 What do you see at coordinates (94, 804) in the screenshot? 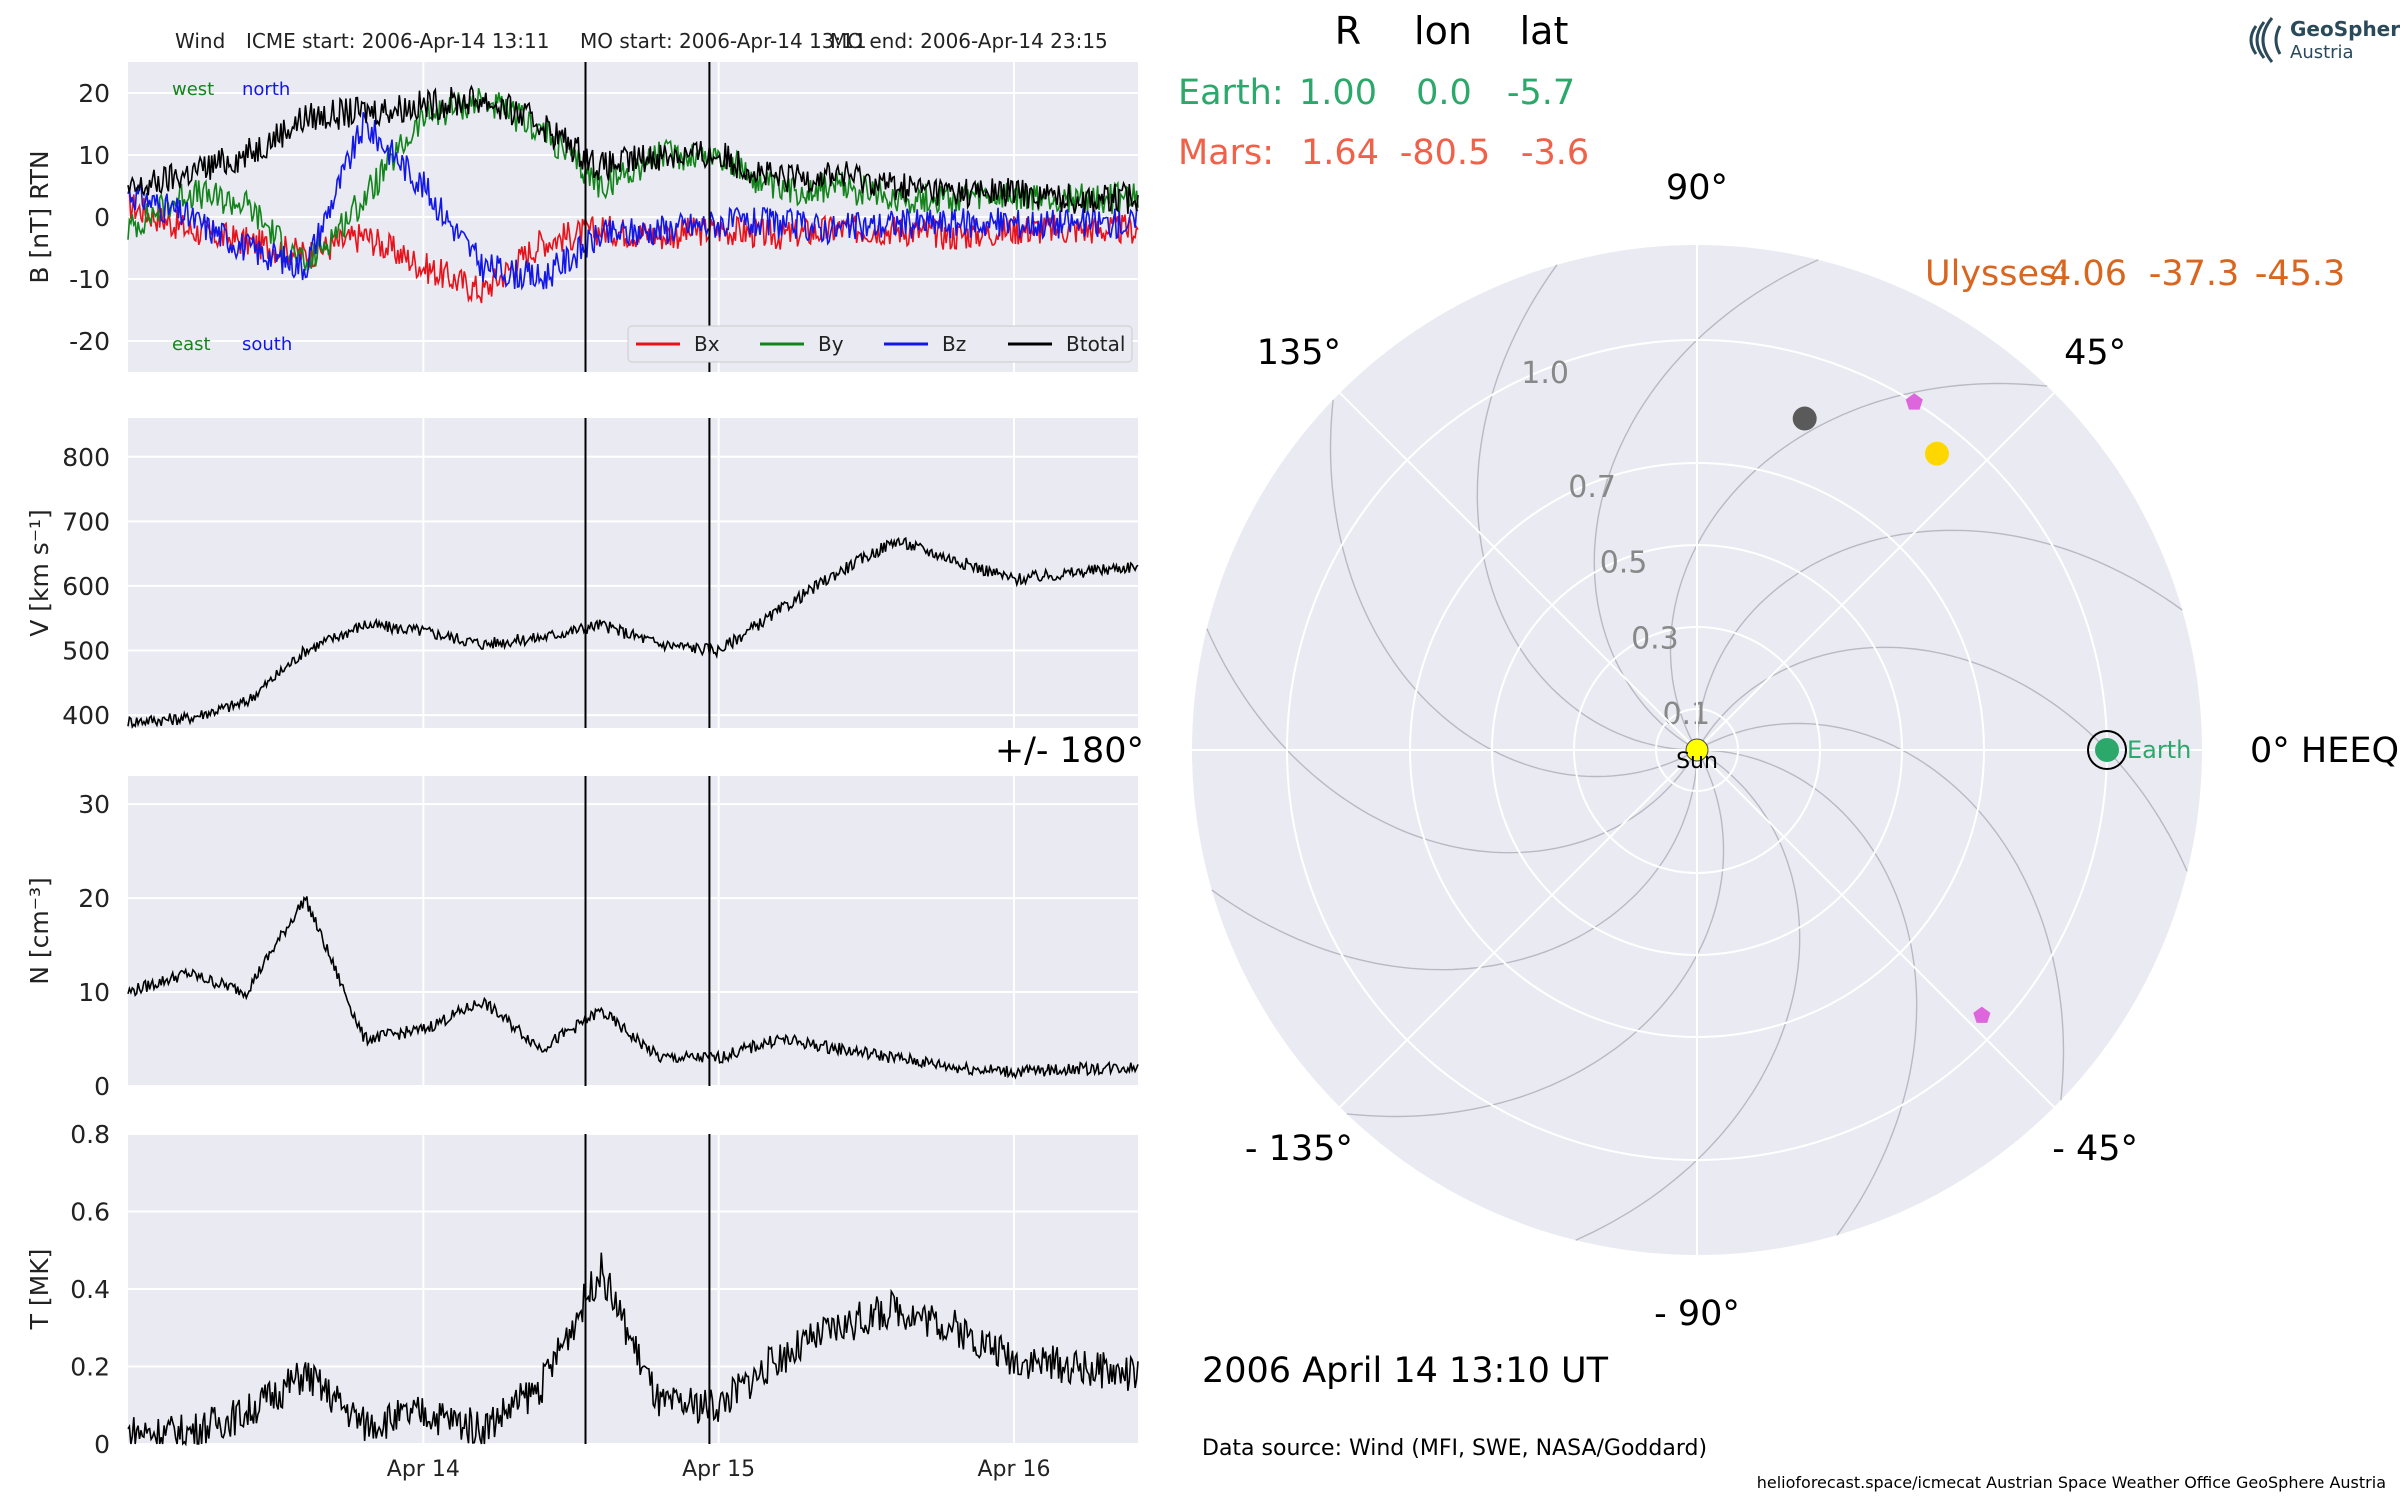
I see `y-tick-label: 30` at bounding box center [94, 804].